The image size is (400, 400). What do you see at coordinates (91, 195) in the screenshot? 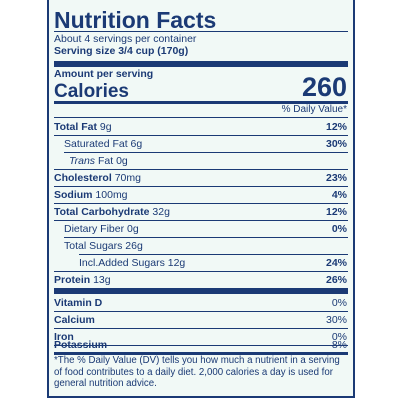
I see `nutrient-label: Sodium 100mg` at bounding box center [91, 195].